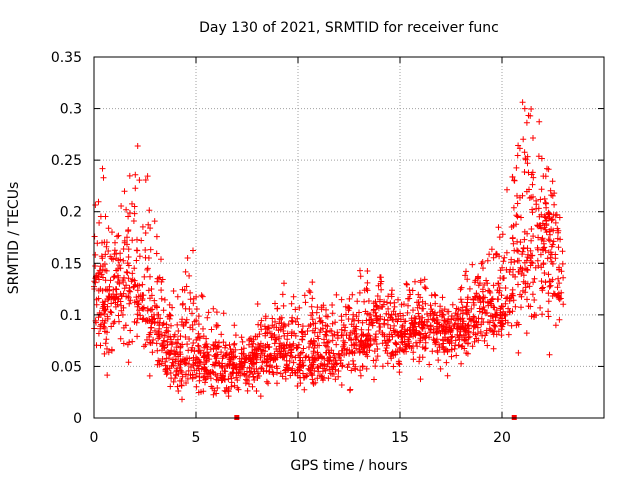 This screenshot has height=480, width=640. I want to click on y-tick-label: 0.15, so click(66, 264).